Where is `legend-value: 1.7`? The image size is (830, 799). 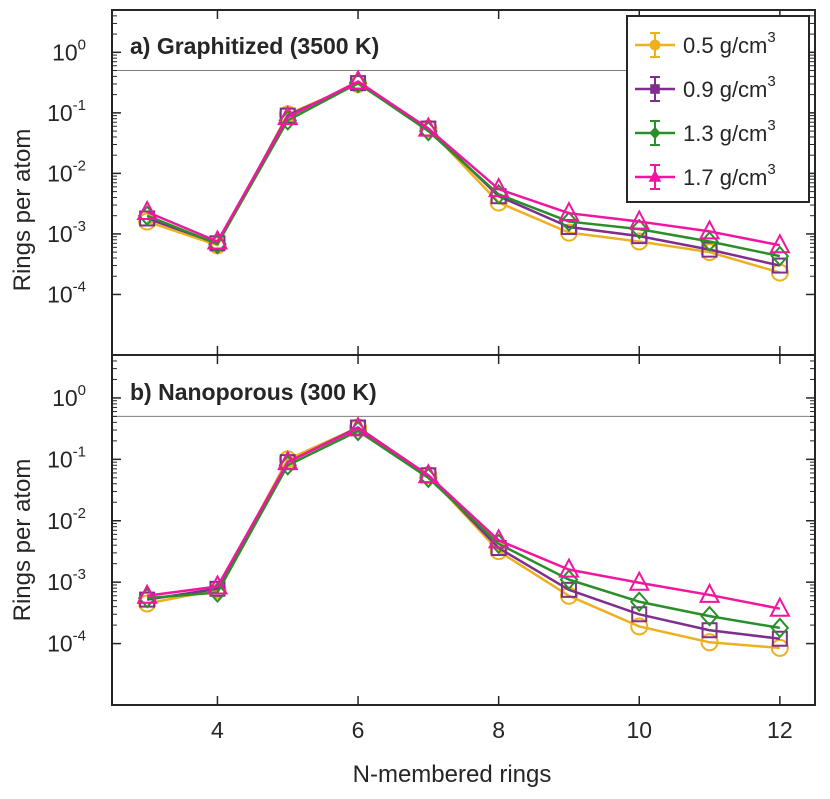 legend-value: 1.7 is located at coordinates (701, 177).